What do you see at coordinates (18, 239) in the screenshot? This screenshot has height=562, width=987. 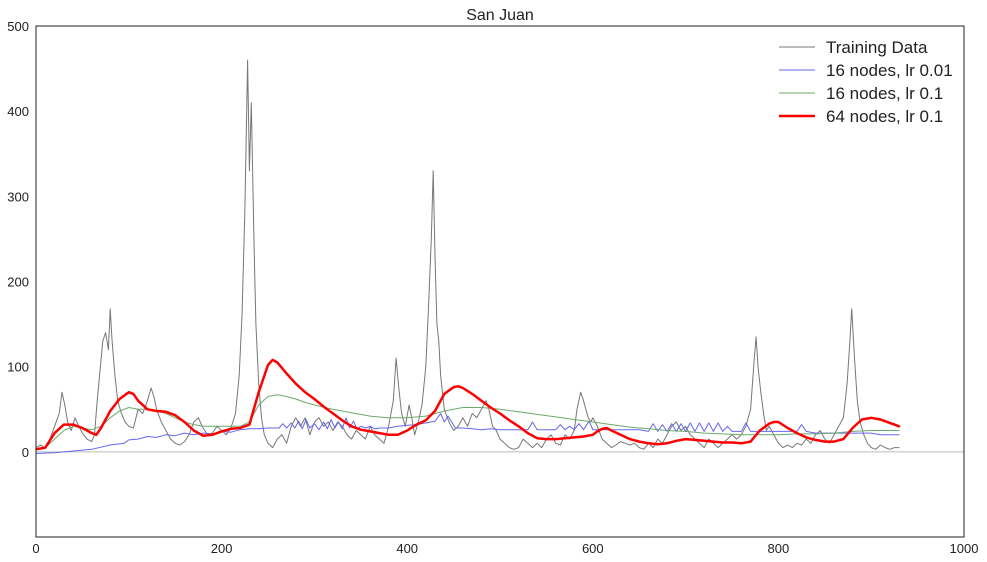 I see `y-axis: 0 100 200 300 400 500` at bounding box center [18, 239].